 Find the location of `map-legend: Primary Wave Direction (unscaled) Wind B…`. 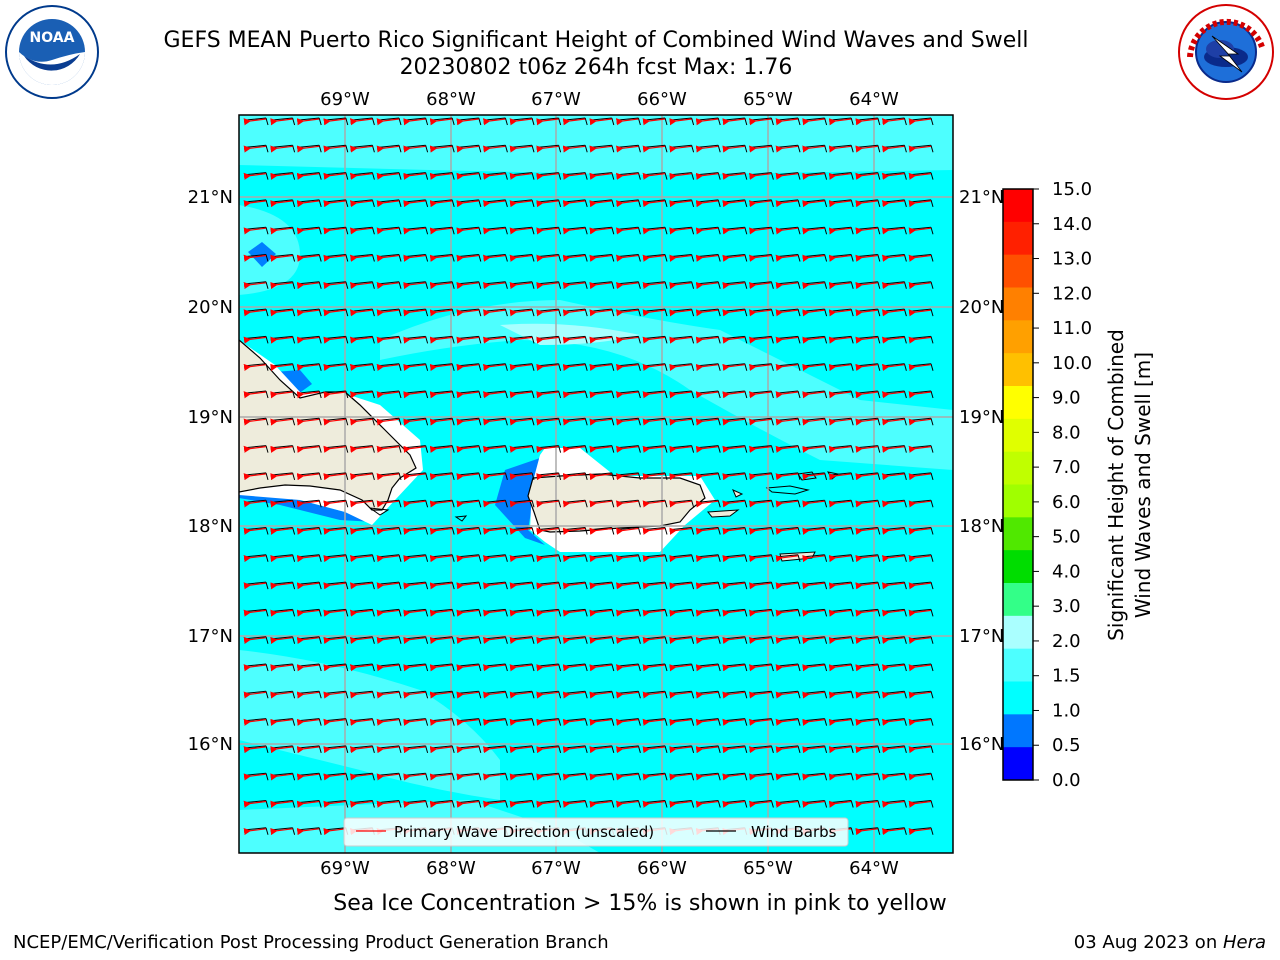

map-legend: Primary Wave Direction (unscaled) Wind B… is located at coordinates (596, 832).